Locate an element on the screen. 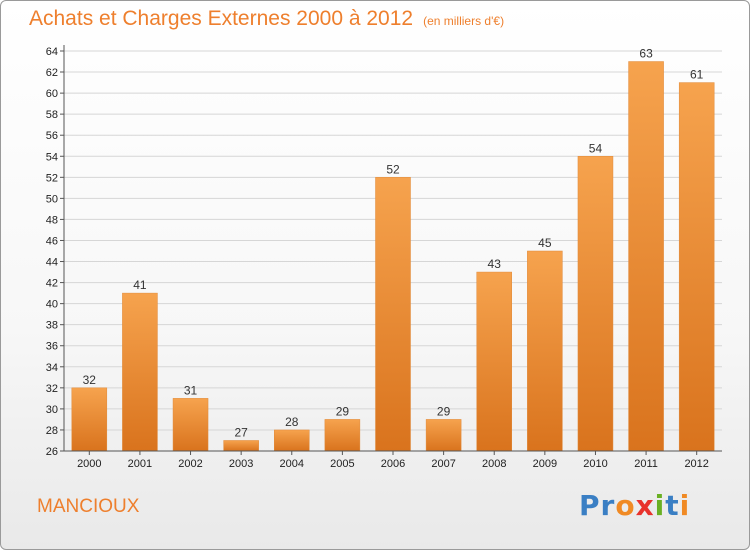 The image size is (750, 550). x-tick-label-2009: 2009 is located at coordinates (545, 464).